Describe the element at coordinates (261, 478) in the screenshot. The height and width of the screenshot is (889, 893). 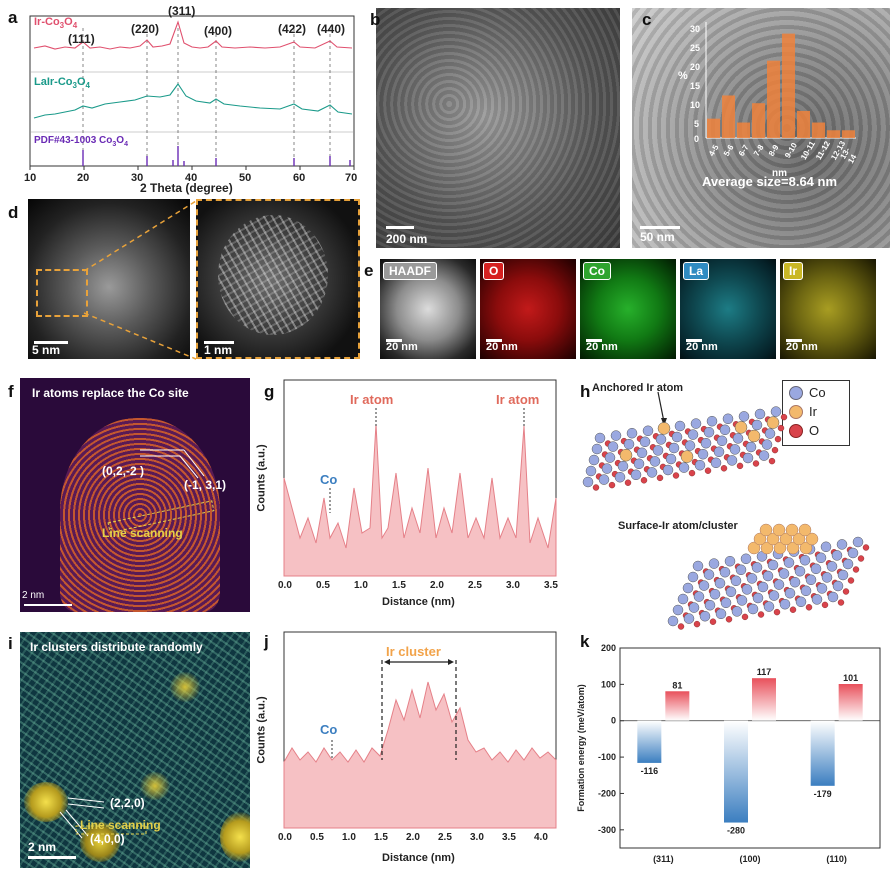
I see `y-axis-label: Counts (a.u.)` at that location.